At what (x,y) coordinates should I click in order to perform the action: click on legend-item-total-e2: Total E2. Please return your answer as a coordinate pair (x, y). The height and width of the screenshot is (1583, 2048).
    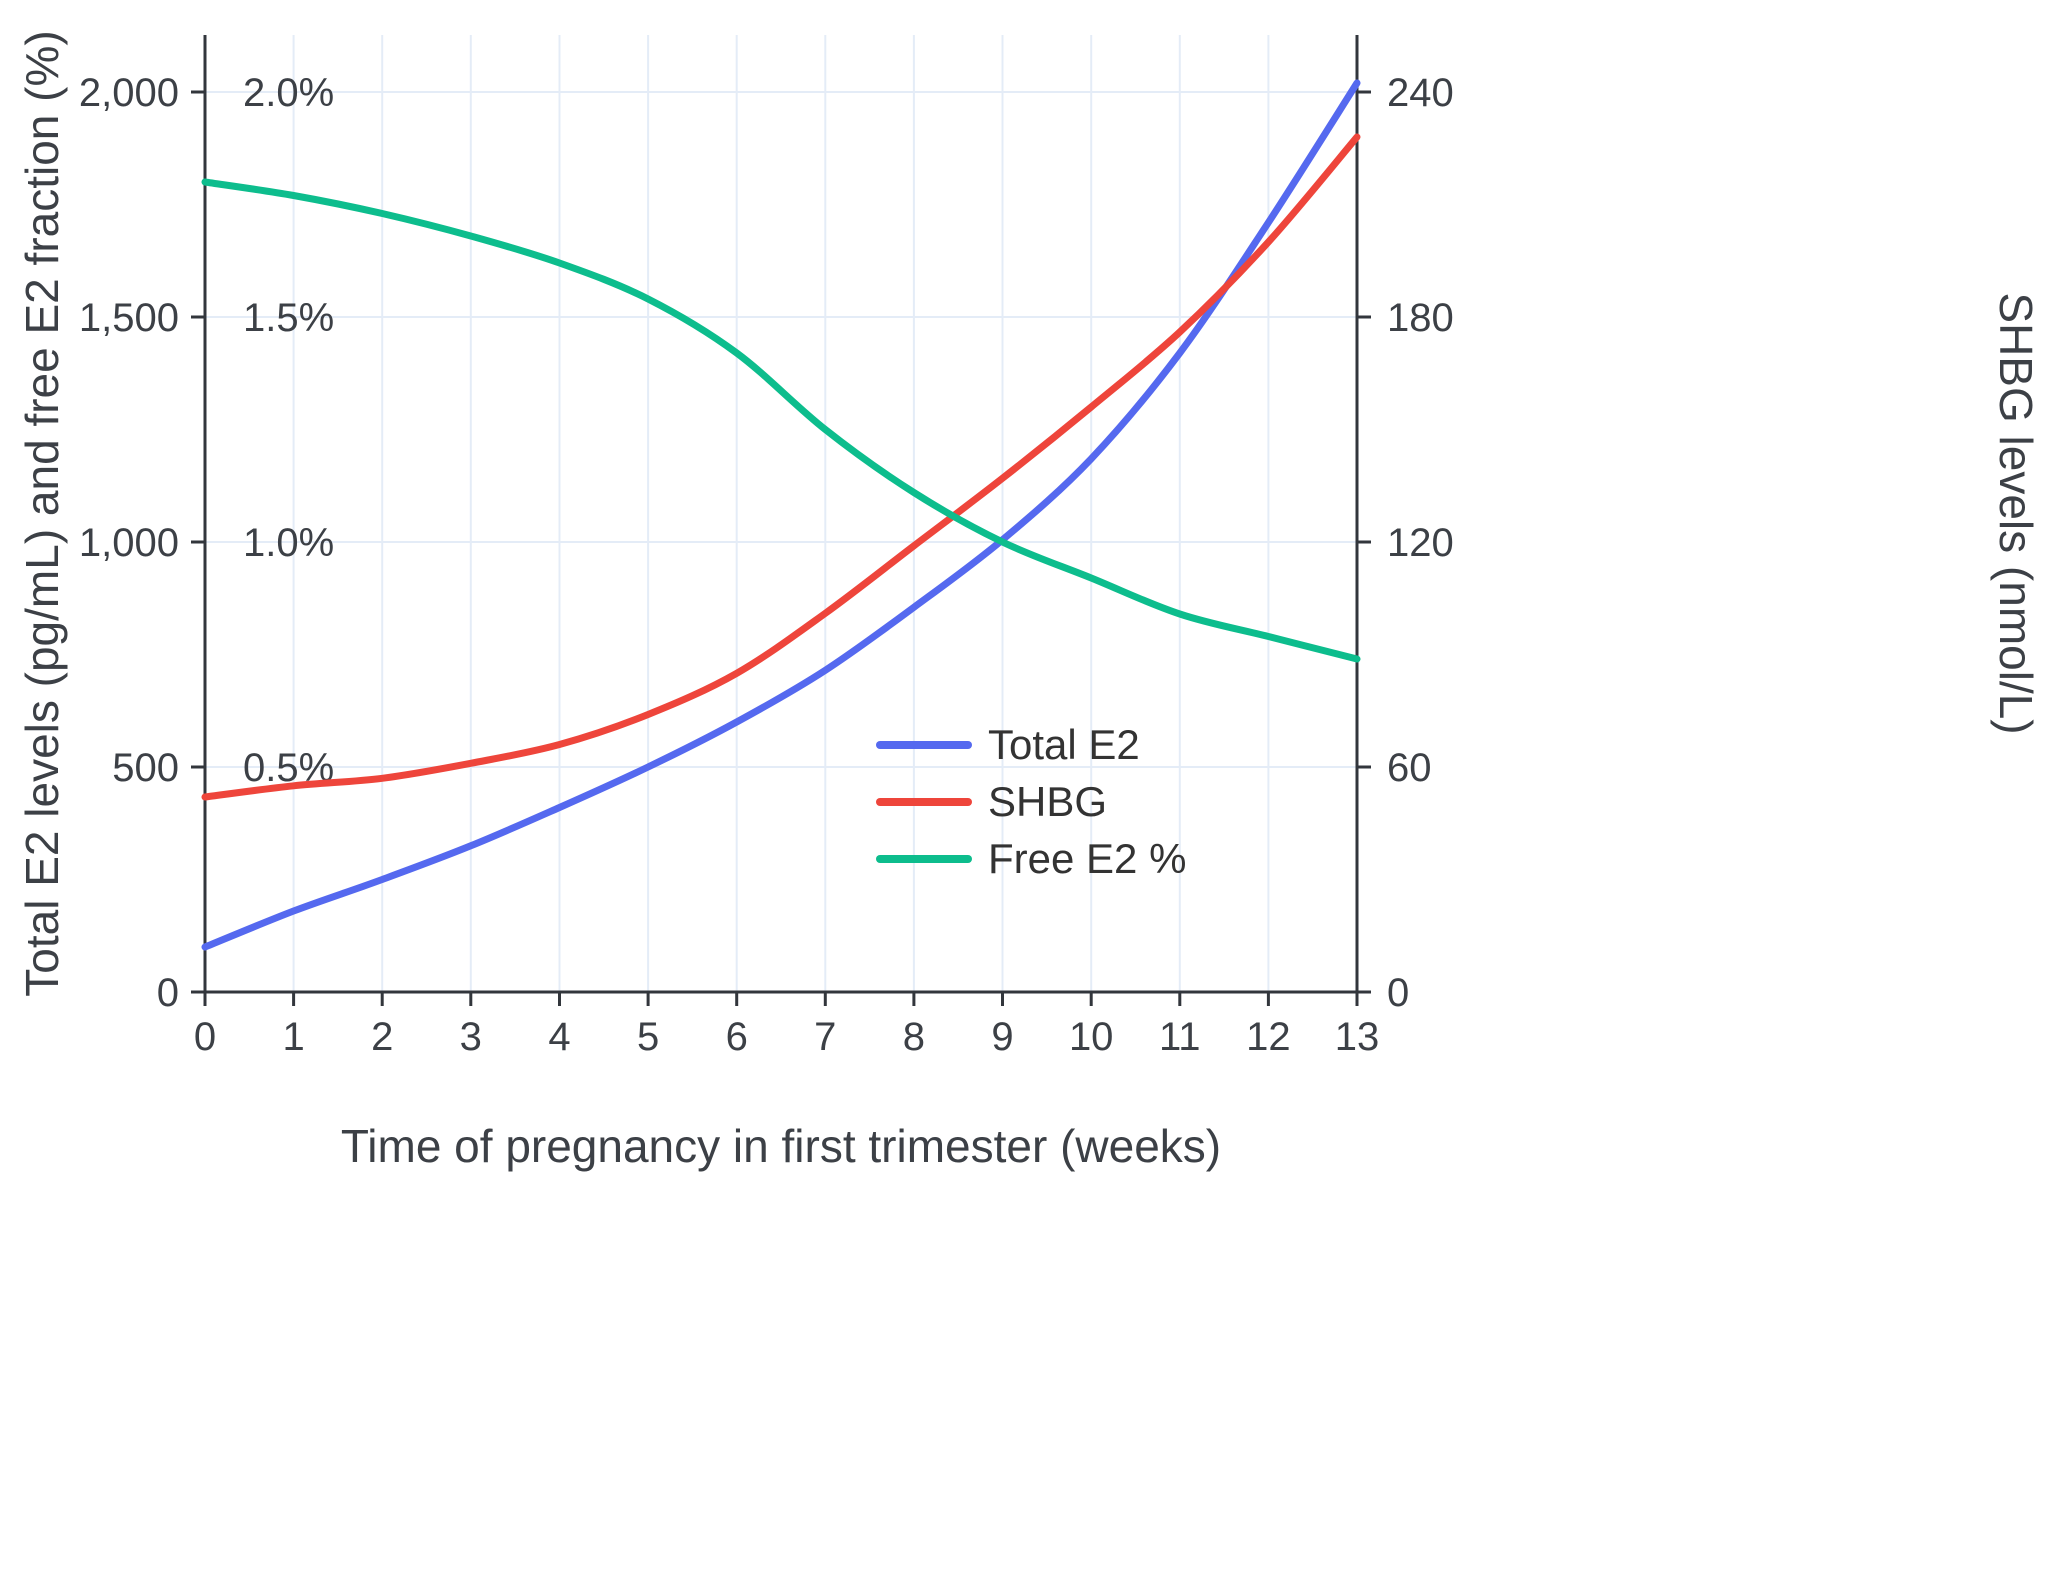
    Looking at the image, I should click on (1008, 744).